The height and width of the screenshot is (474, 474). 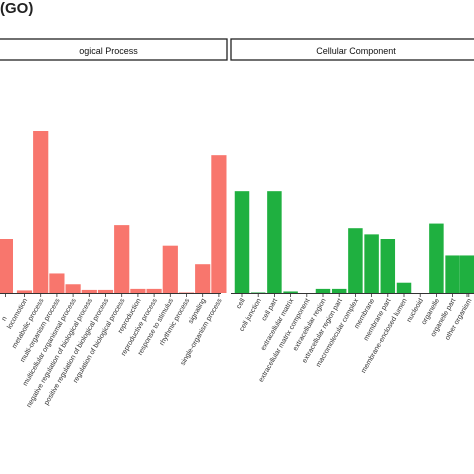 What do you see at coordinates (356, 51) in the screenshot?
I see `panel-title-1: Cellular Component` at bounding box center [356, 51].